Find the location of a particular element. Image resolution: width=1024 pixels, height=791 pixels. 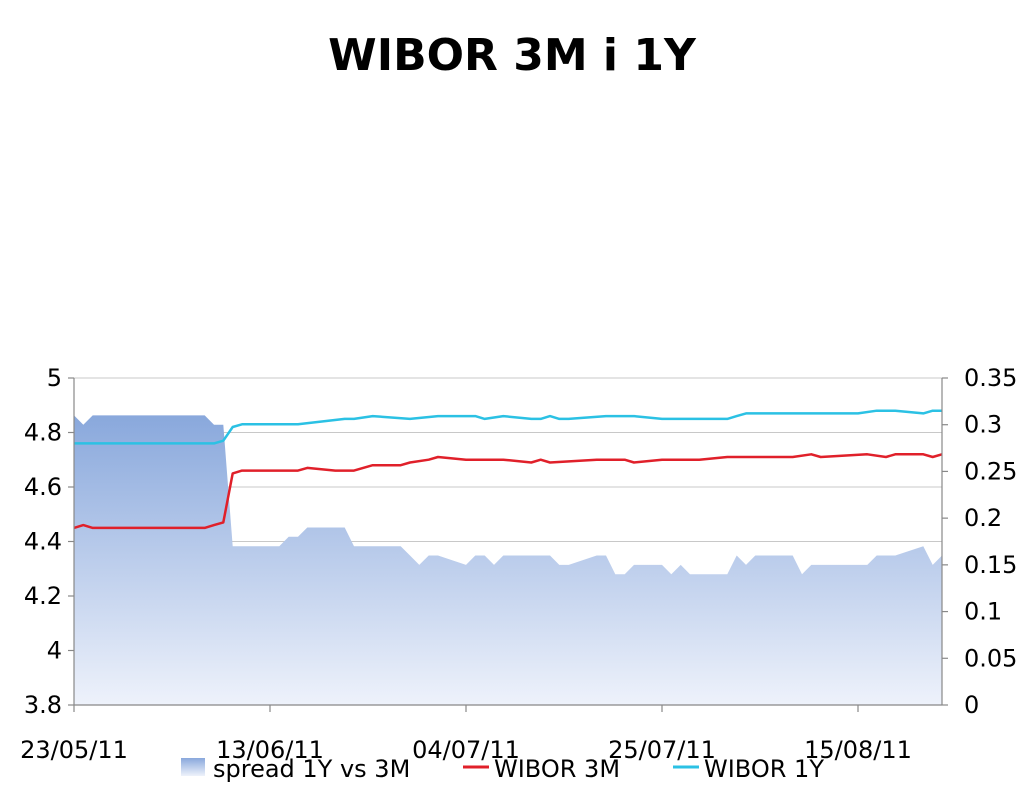

x-tick-label: 25/07/11 is located at coordinates (662, 750).